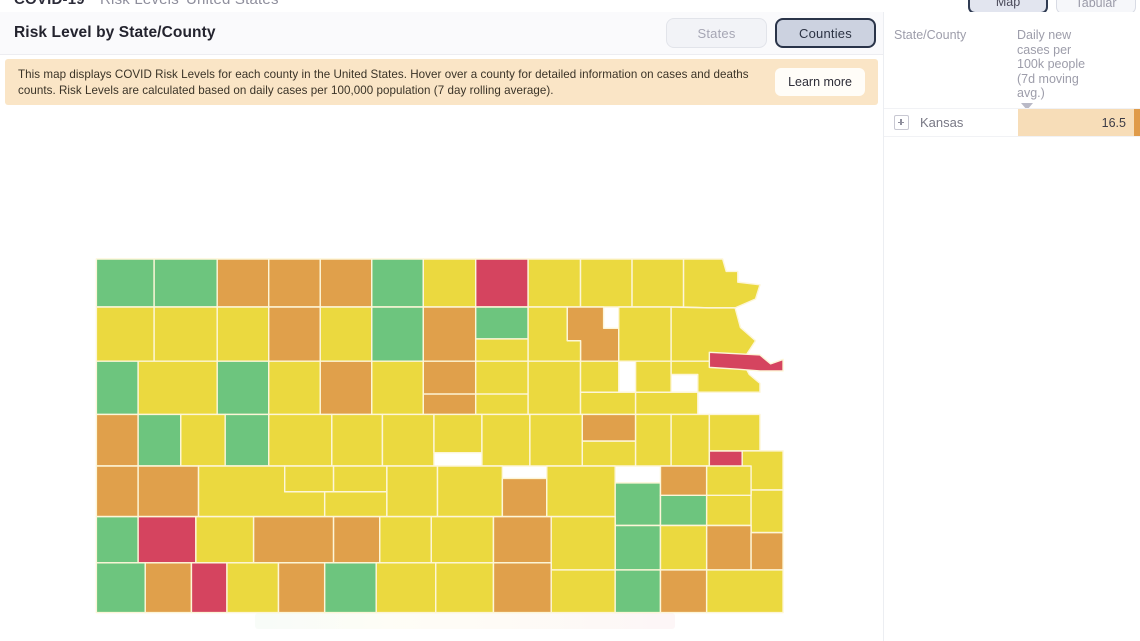 The width and height of the screenshot is (1140, 641). What do you see at coordinates (49, 4) in the screenshot?
I see `breadcrumb-covid19: COVID-19` at bounding box center [49, 4].